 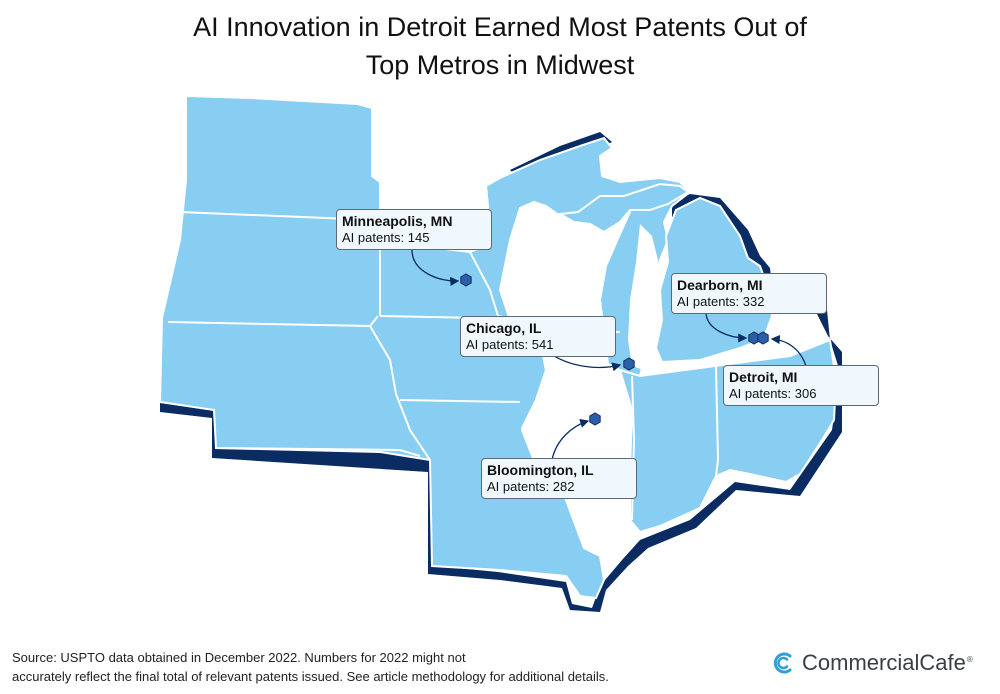 What do you see at coordinates (542, 344) in the screenshot?
I see `count-value: 541` at bounding box center [542, 344].